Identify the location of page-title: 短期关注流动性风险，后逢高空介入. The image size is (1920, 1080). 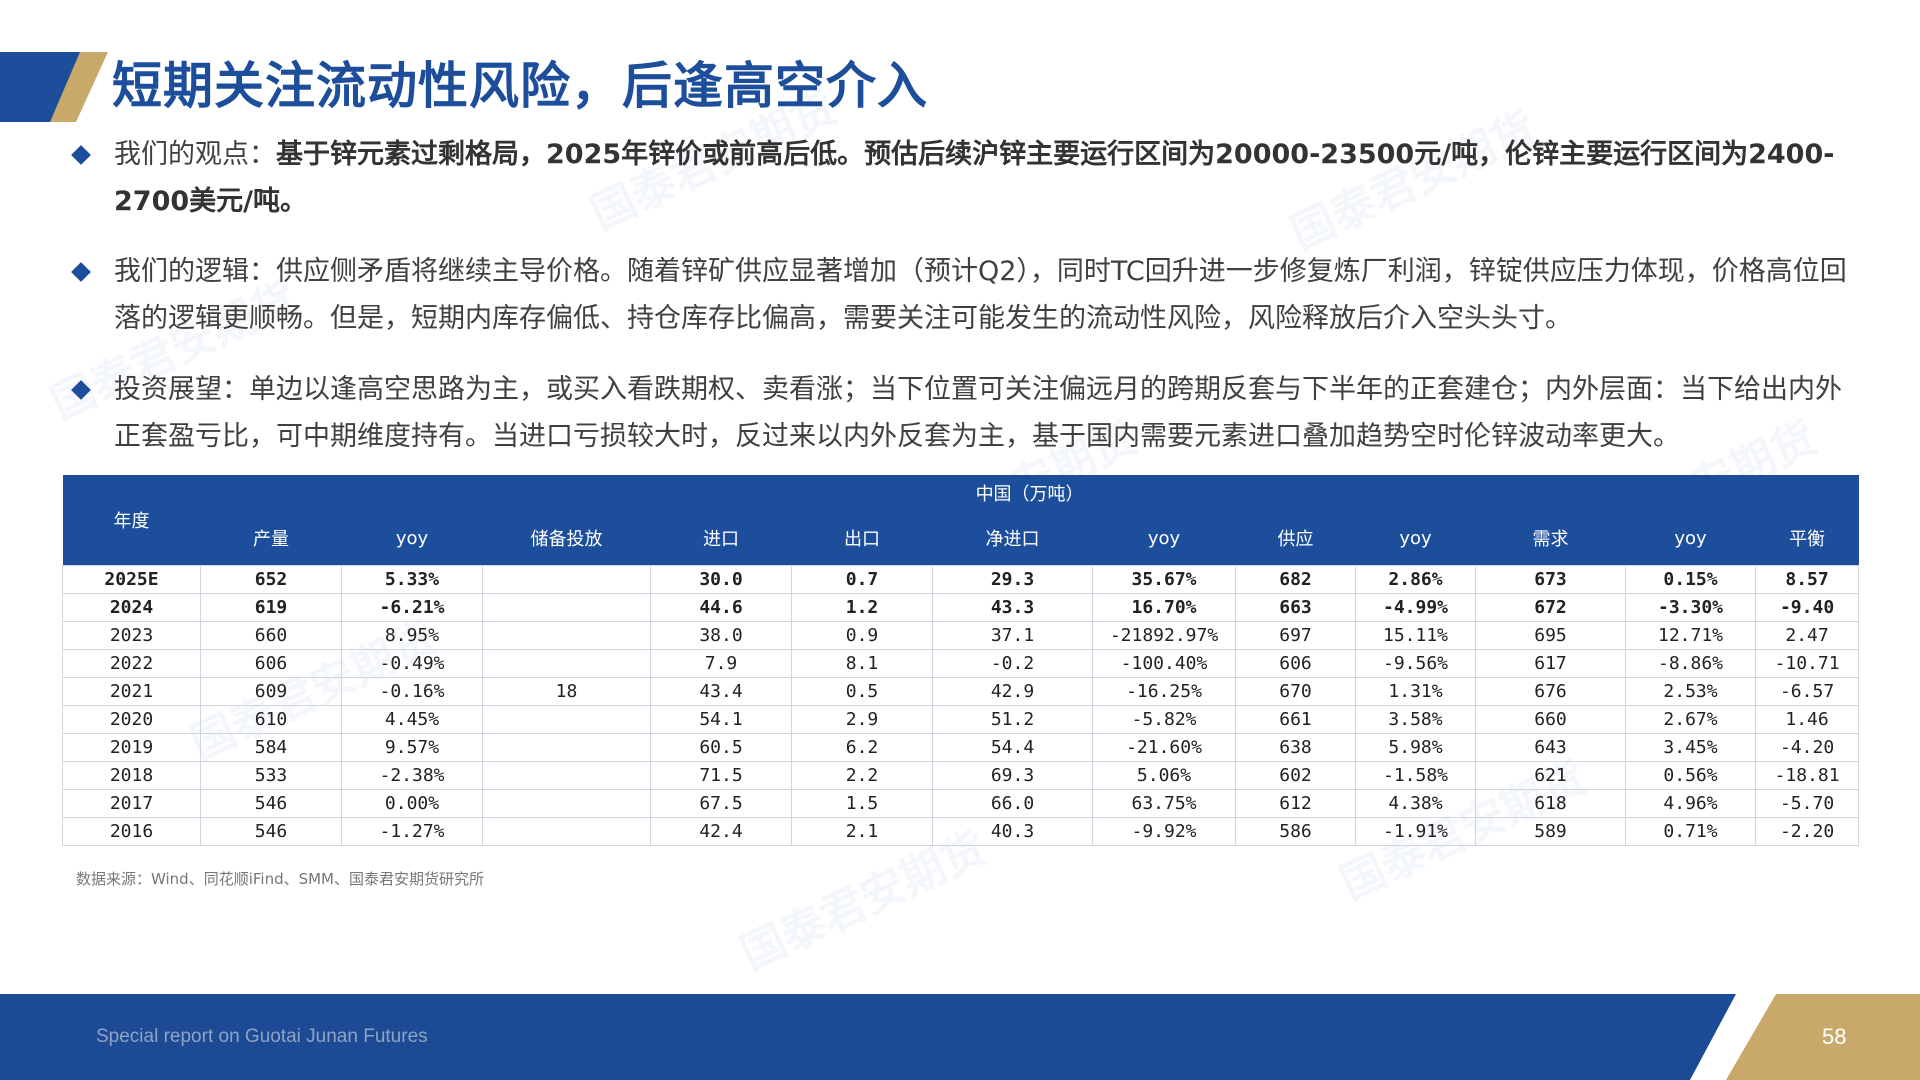
(520, 86).